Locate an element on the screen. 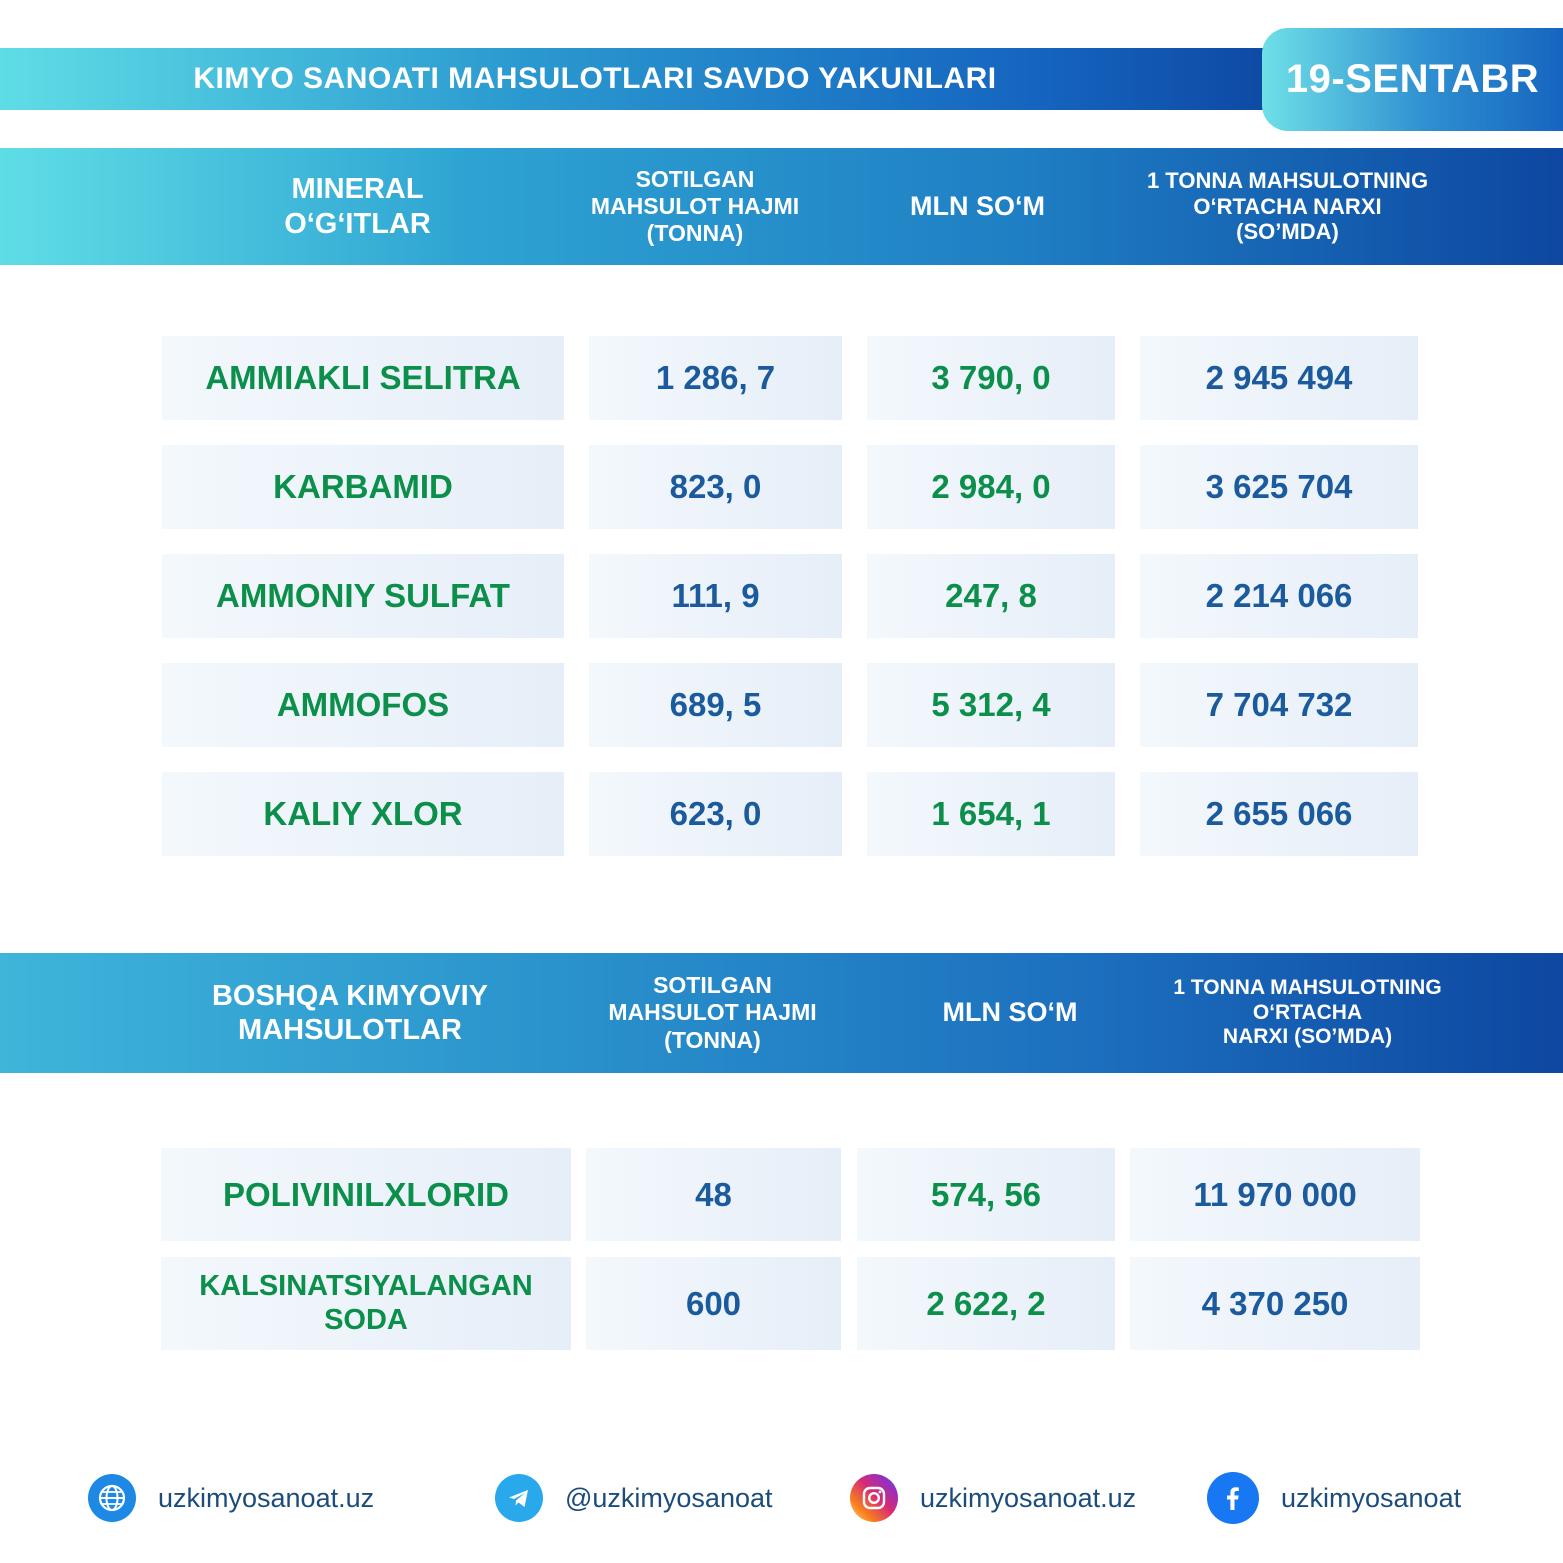  footer-instagram: uzkimyosanoat.uz is located at coordinates (993, 1498).